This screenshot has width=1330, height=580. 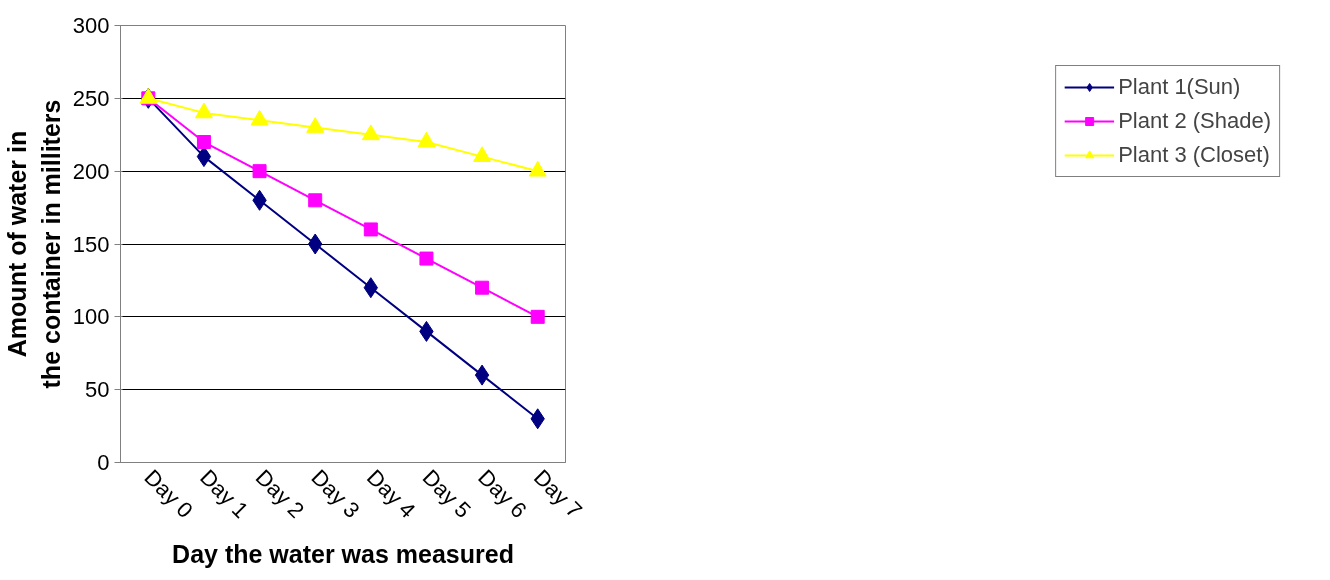 I want to click on x-axis-title: Day the water was measured, so click(x=343, y=553).